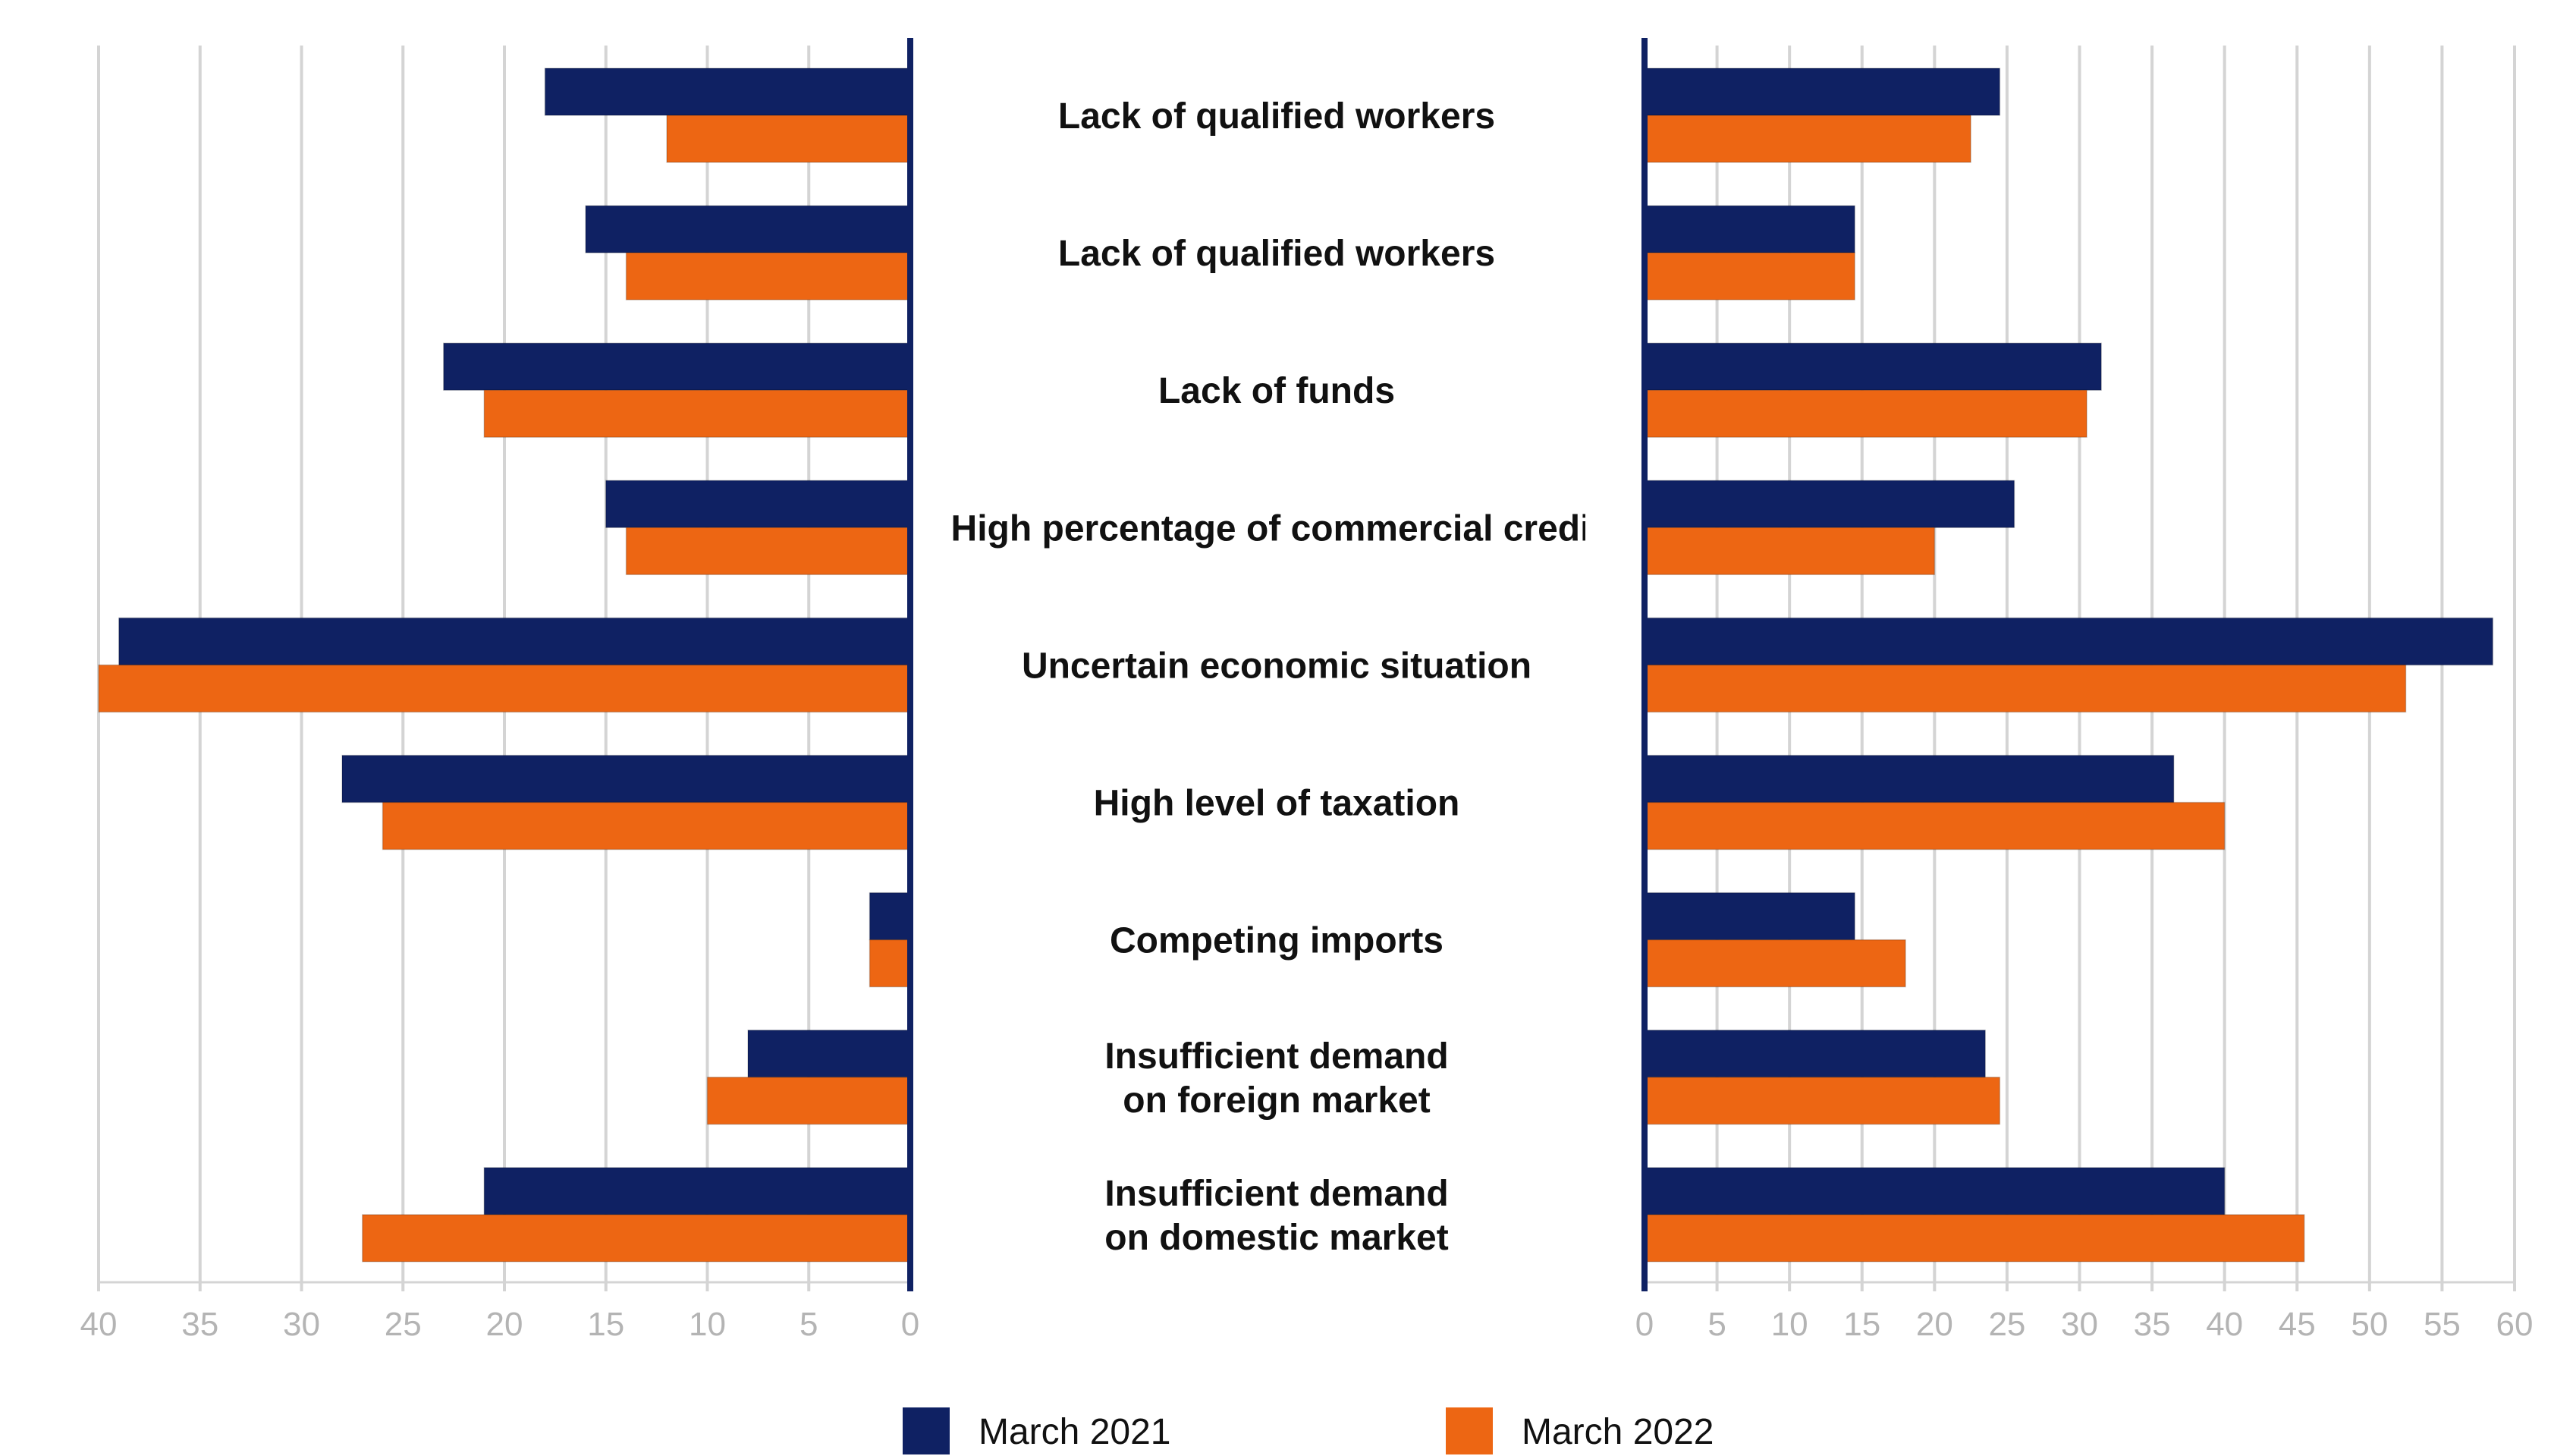  I want to click on legend: March 2021 March 2022, so click(1308, 1430).